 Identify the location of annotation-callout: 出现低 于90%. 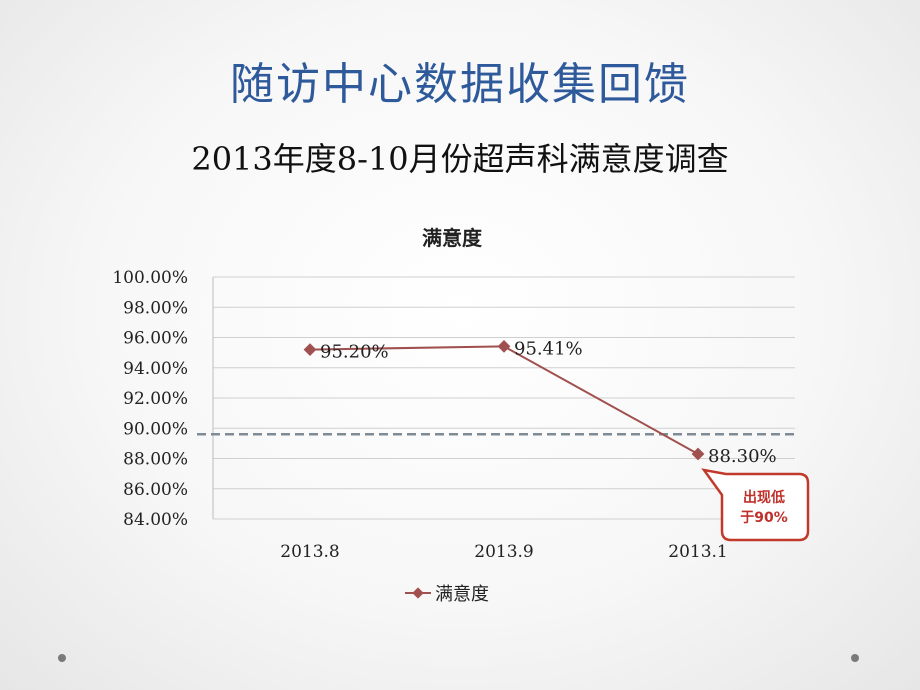
(755, 505).